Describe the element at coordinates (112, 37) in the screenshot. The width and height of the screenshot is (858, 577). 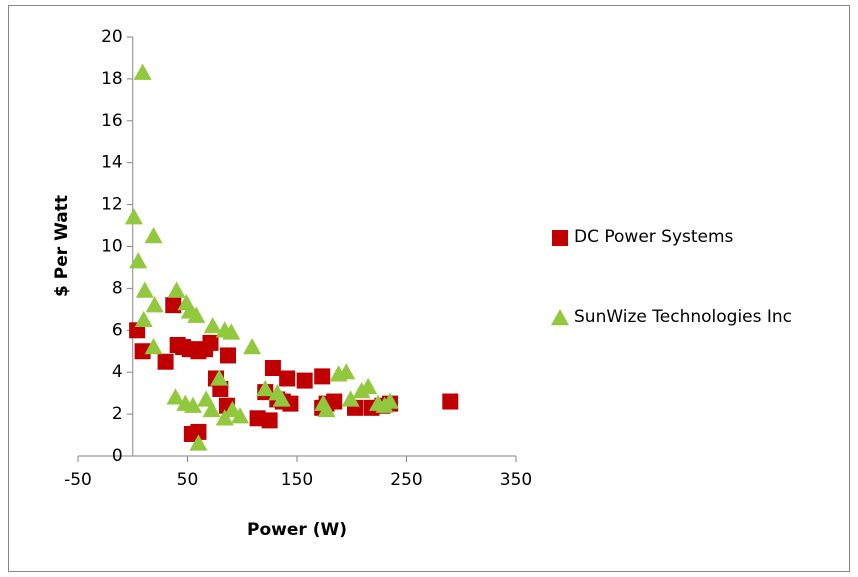
I see `y-tick-label: 20` at that location.